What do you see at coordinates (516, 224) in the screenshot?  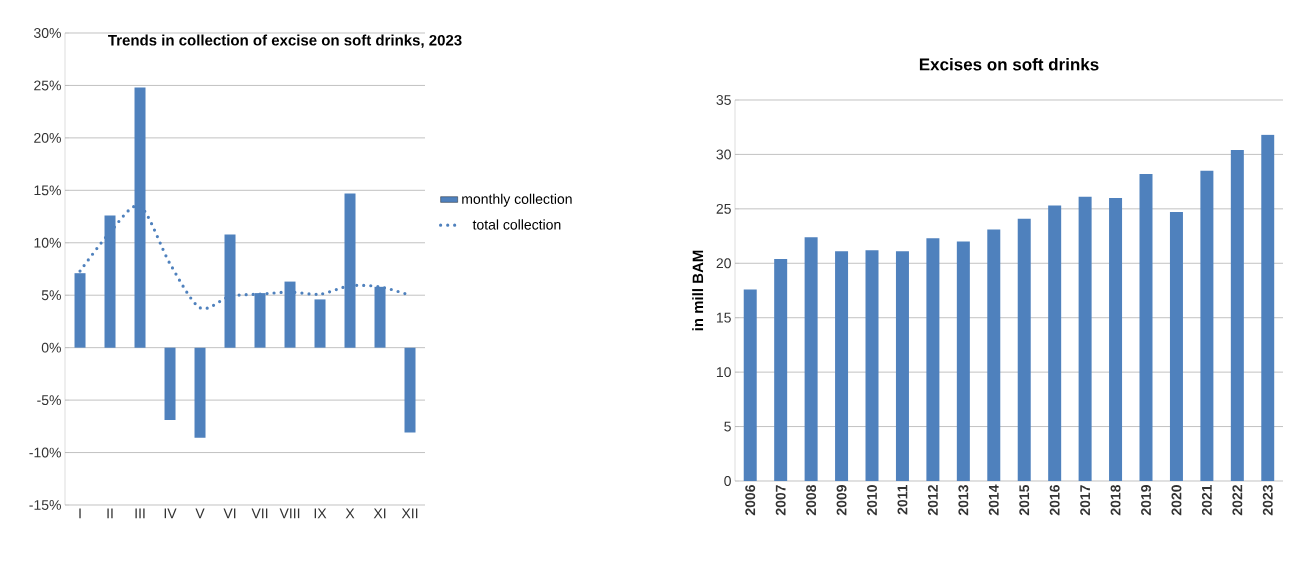 I see `legend-label: total collection` at bounding box center [516, 224].